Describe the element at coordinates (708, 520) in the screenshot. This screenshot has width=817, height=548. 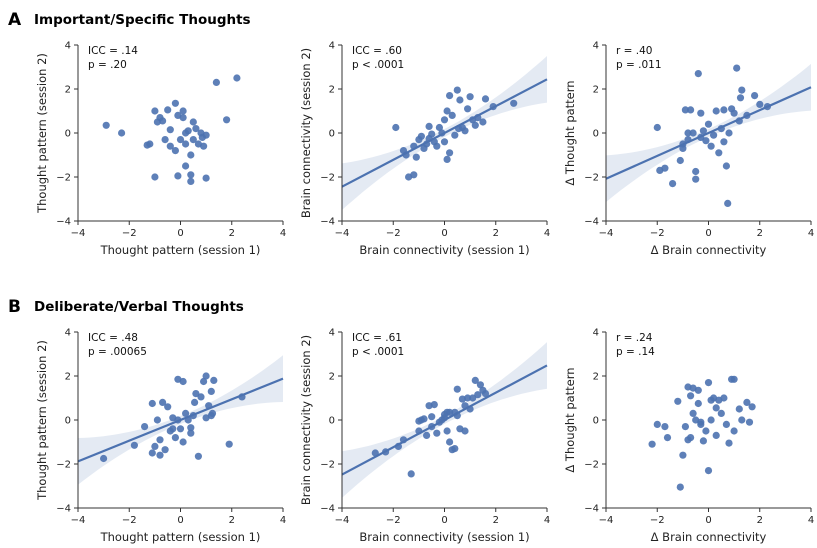
I see `x-tick-label: 0` at that location.